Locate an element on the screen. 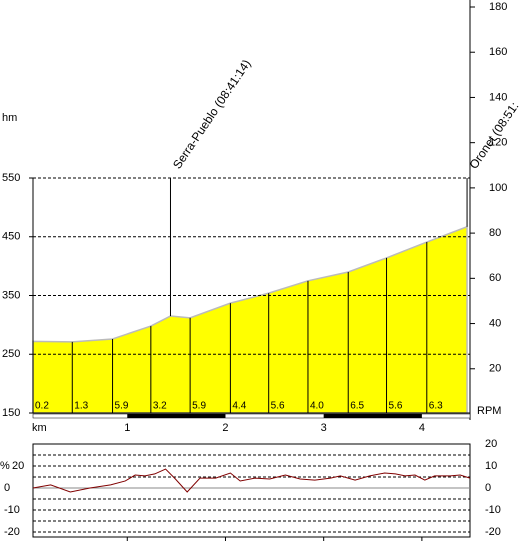 The height and width of the screenshot is (544, 520). plot-frame is located at coordinates (251, 490).